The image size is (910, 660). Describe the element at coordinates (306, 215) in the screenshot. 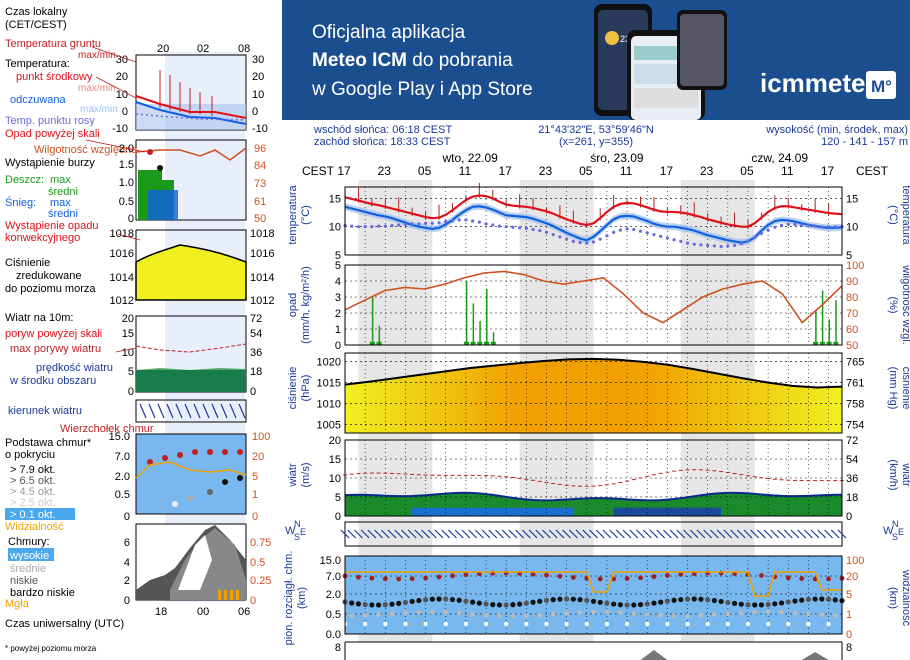

I see `temp-axis-unit: (°C)` at that location.